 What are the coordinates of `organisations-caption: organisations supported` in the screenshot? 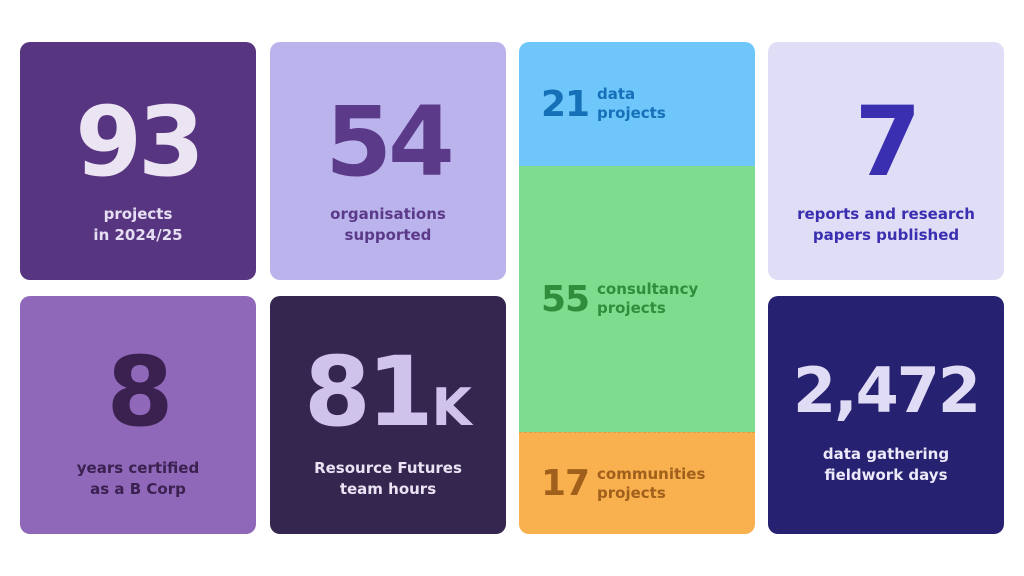 It's located at (388, 225).